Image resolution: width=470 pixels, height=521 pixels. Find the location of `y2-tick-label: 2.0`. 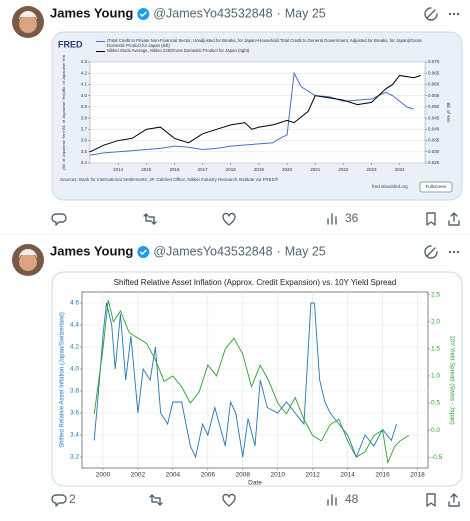

y2-tick-label: 2.0 is located at coordinates (435, 322).